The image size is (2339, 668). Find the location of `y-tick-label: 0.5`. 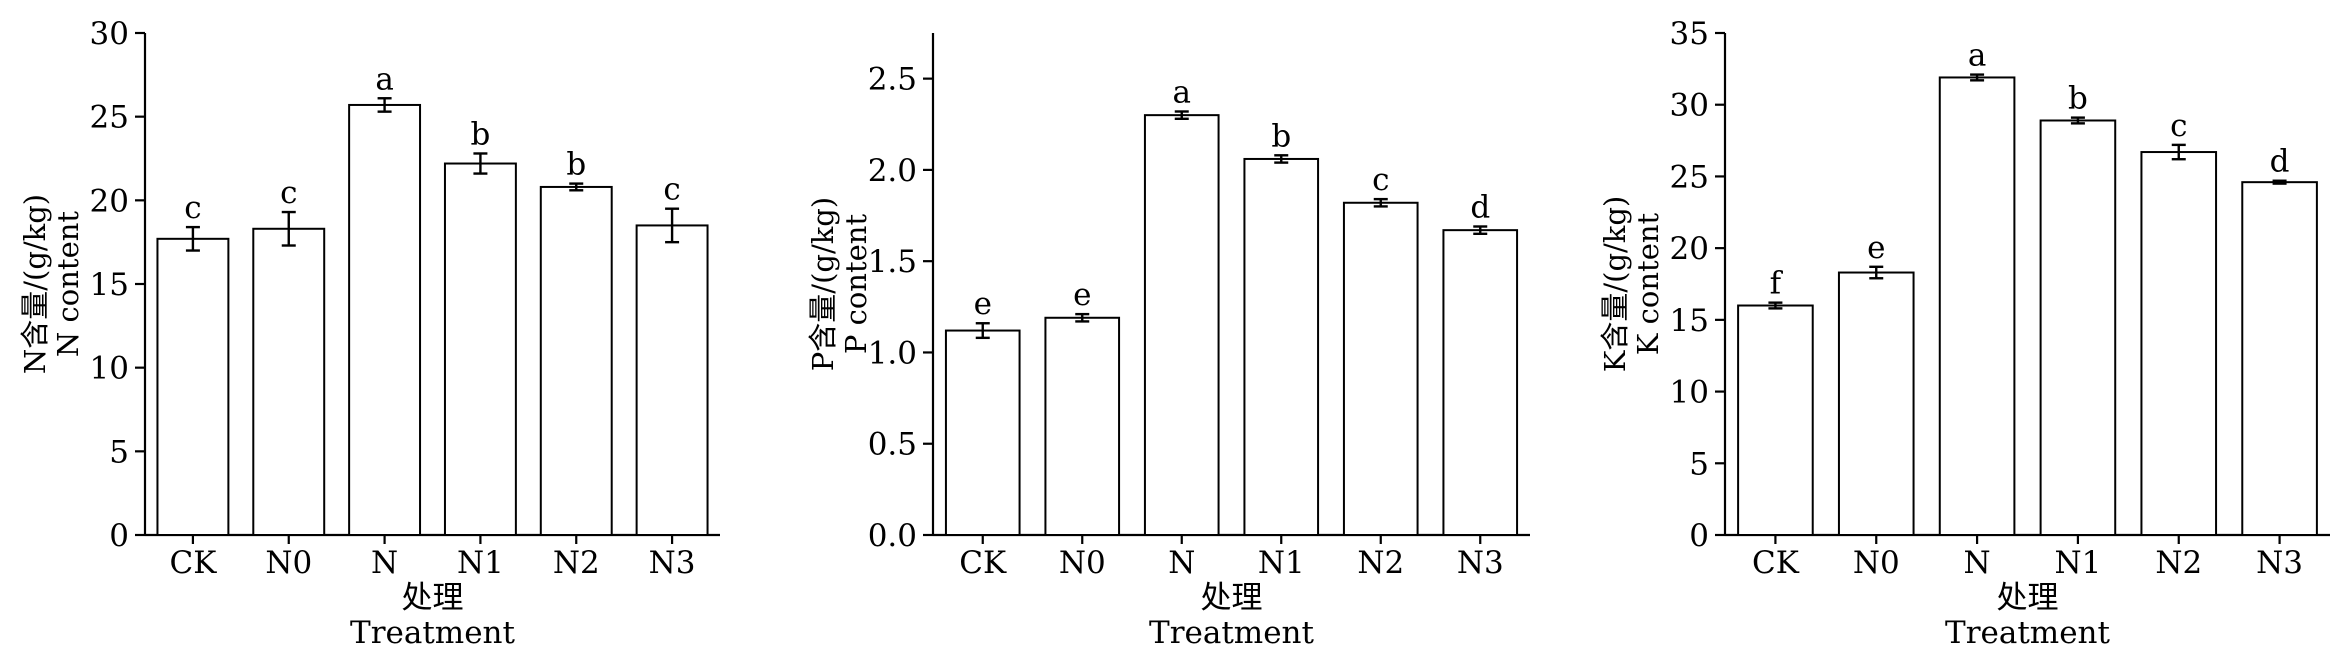

y-tick-label: 0.5 is located at coordinates (892, 445).